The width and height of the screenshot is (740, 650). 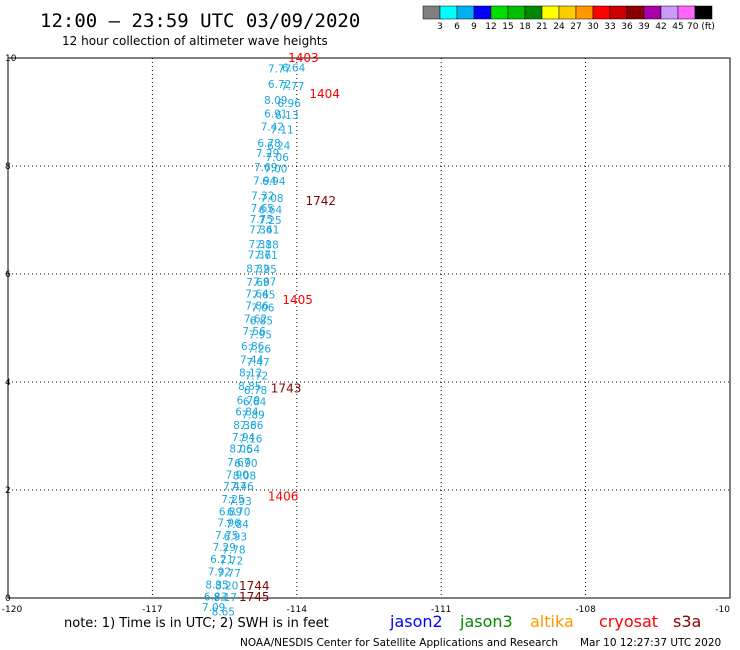 I want to click on y-tick-label: 10, so click(x=11, y=59).